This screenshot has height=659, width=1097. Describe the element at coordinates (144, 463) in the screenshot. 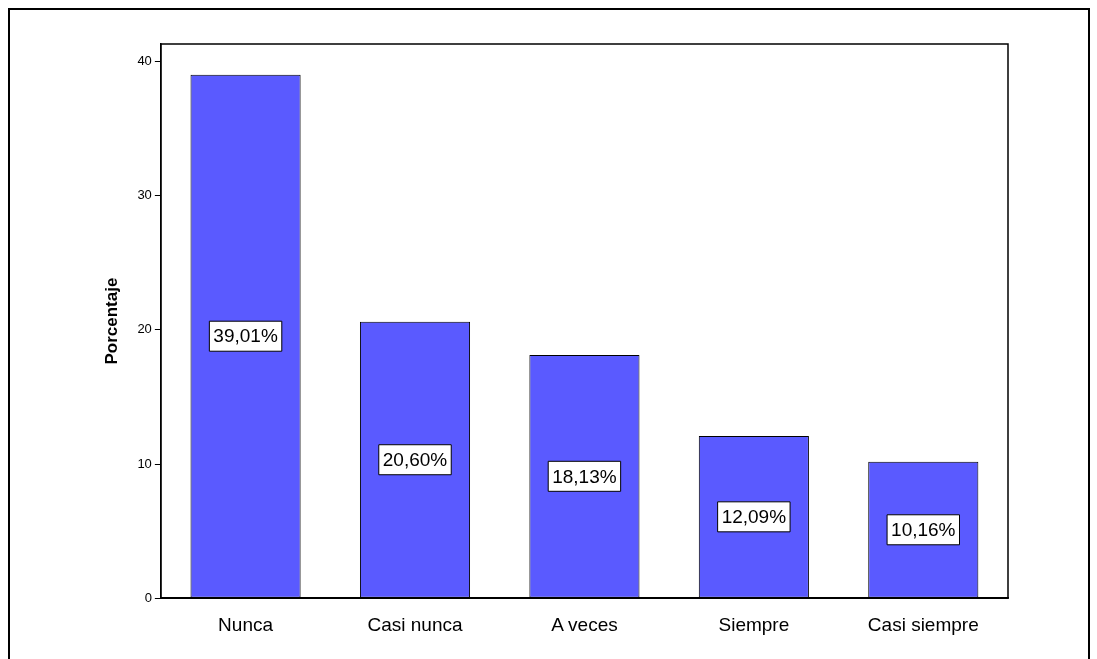

I see `y-tick-label: 10` at that location.